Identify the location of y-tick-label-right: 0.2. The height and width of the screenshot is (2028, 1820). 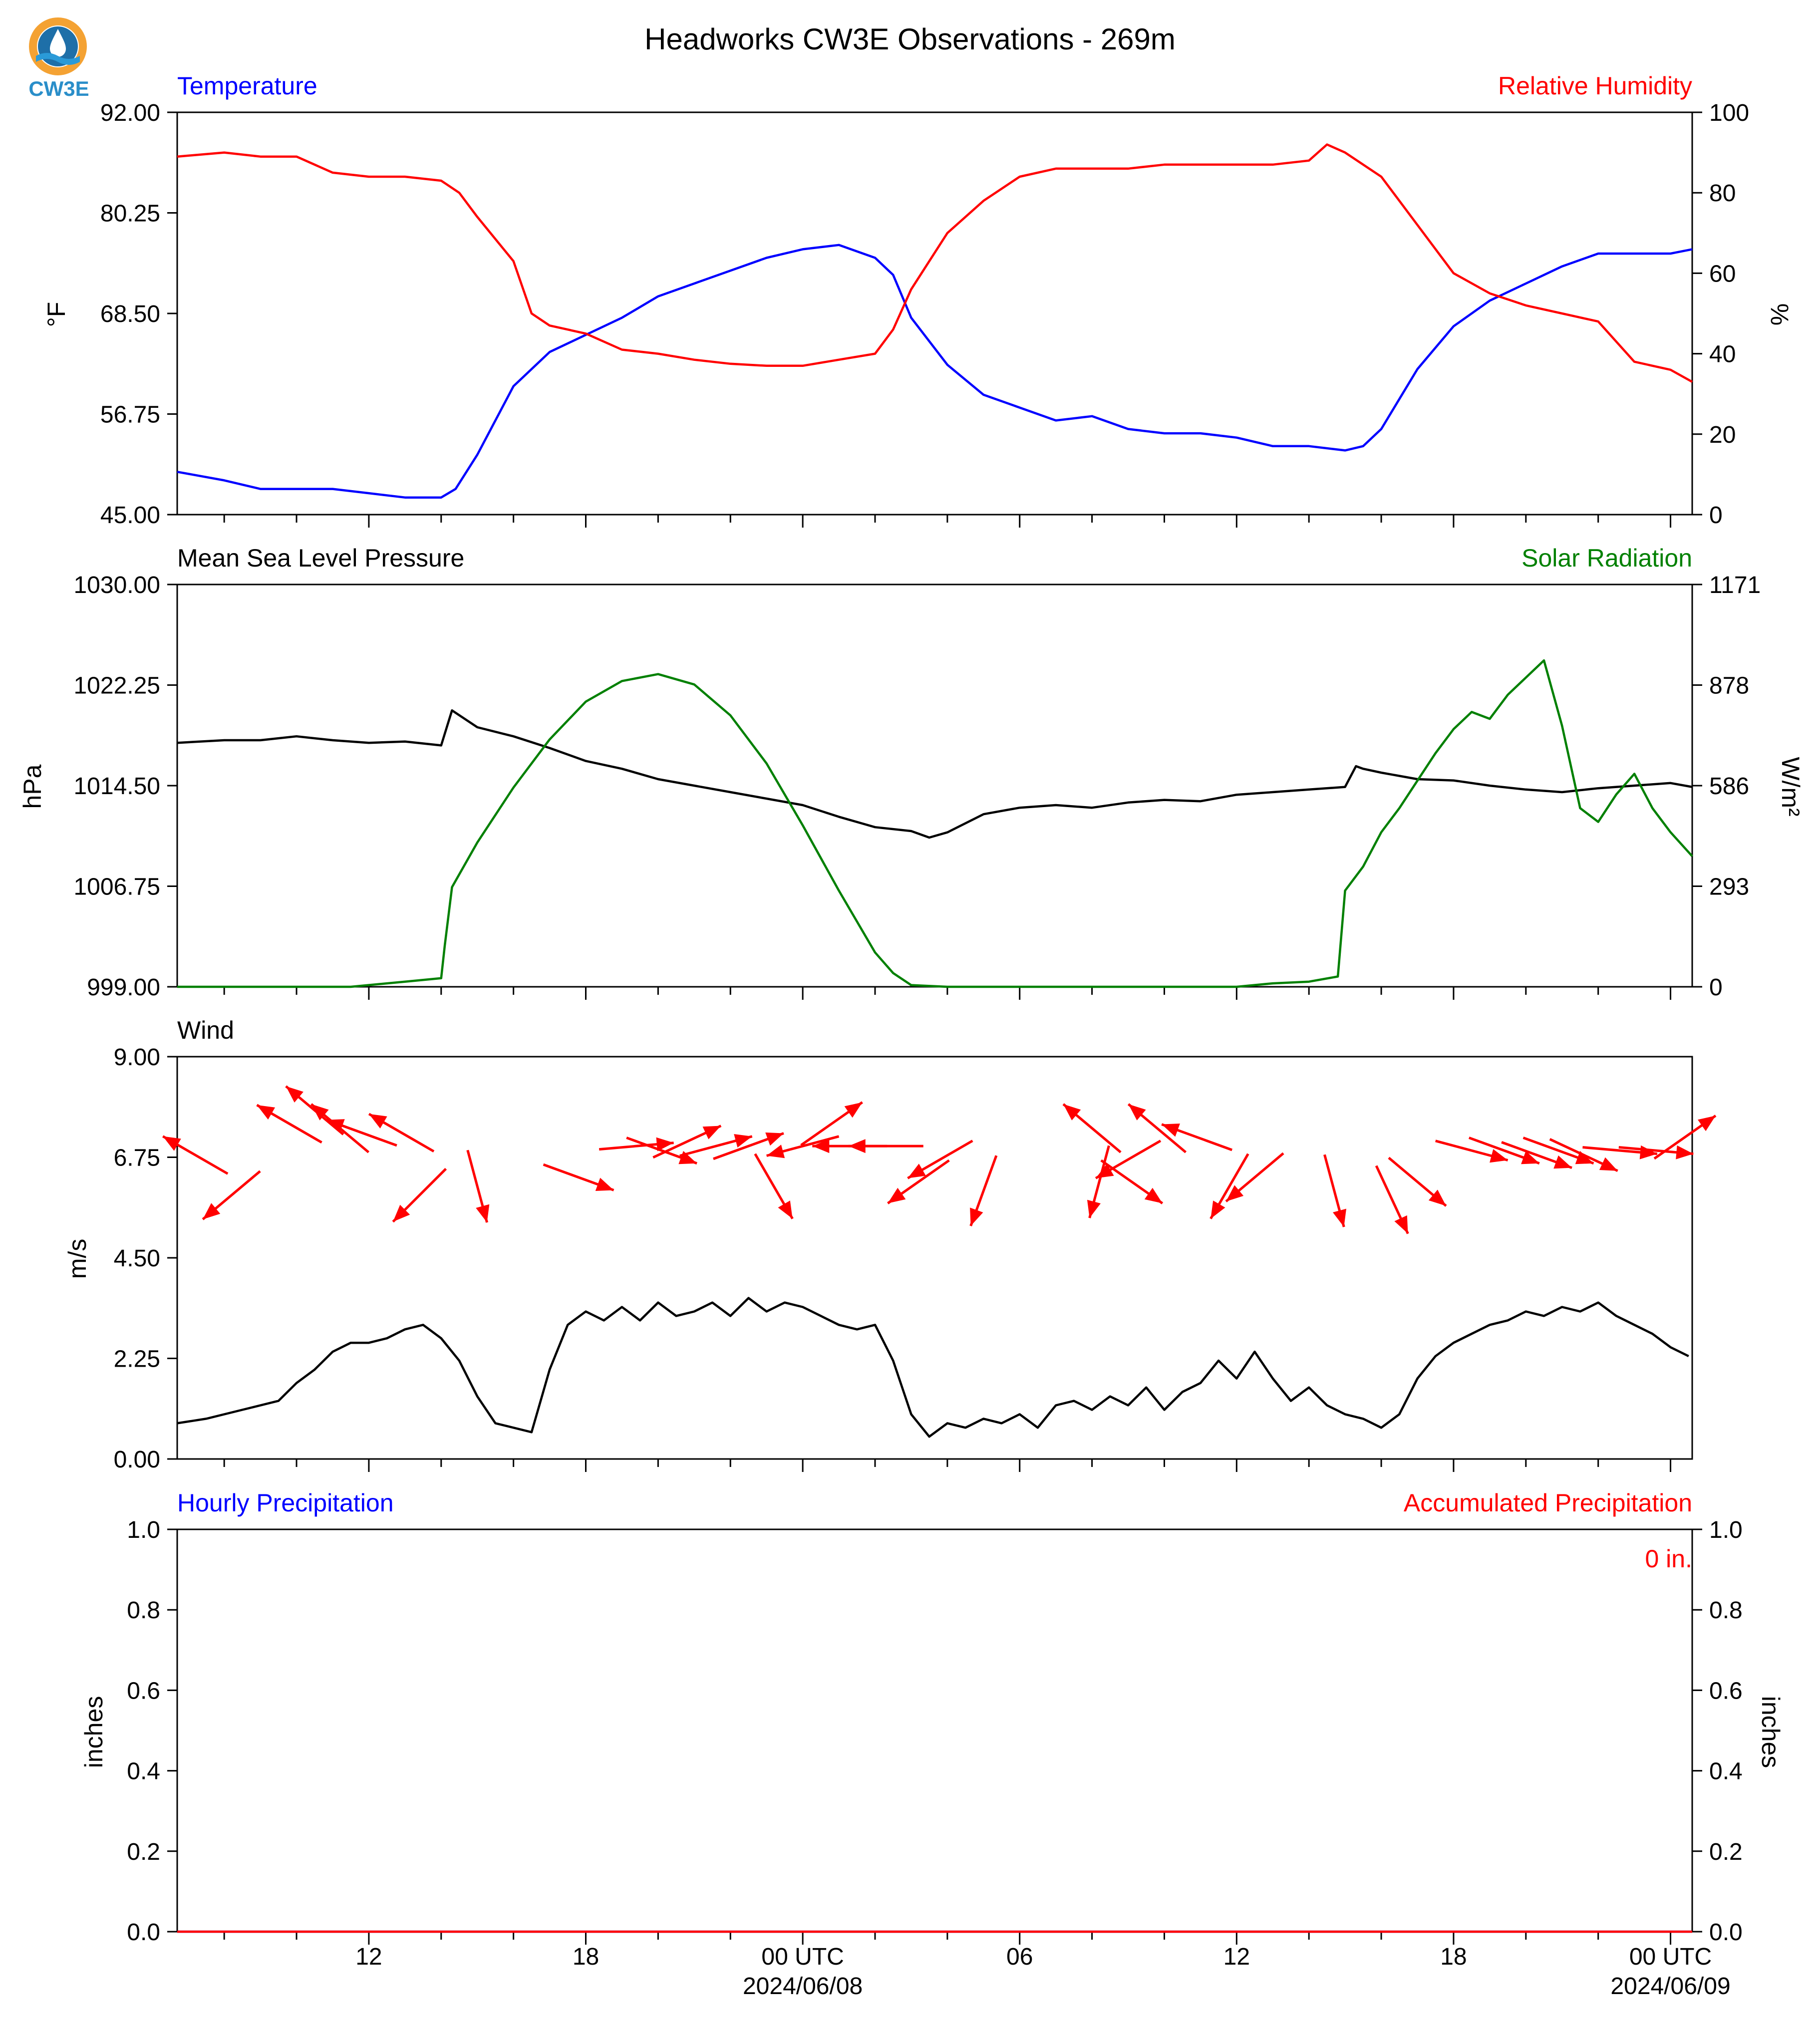
(1726, 1852).